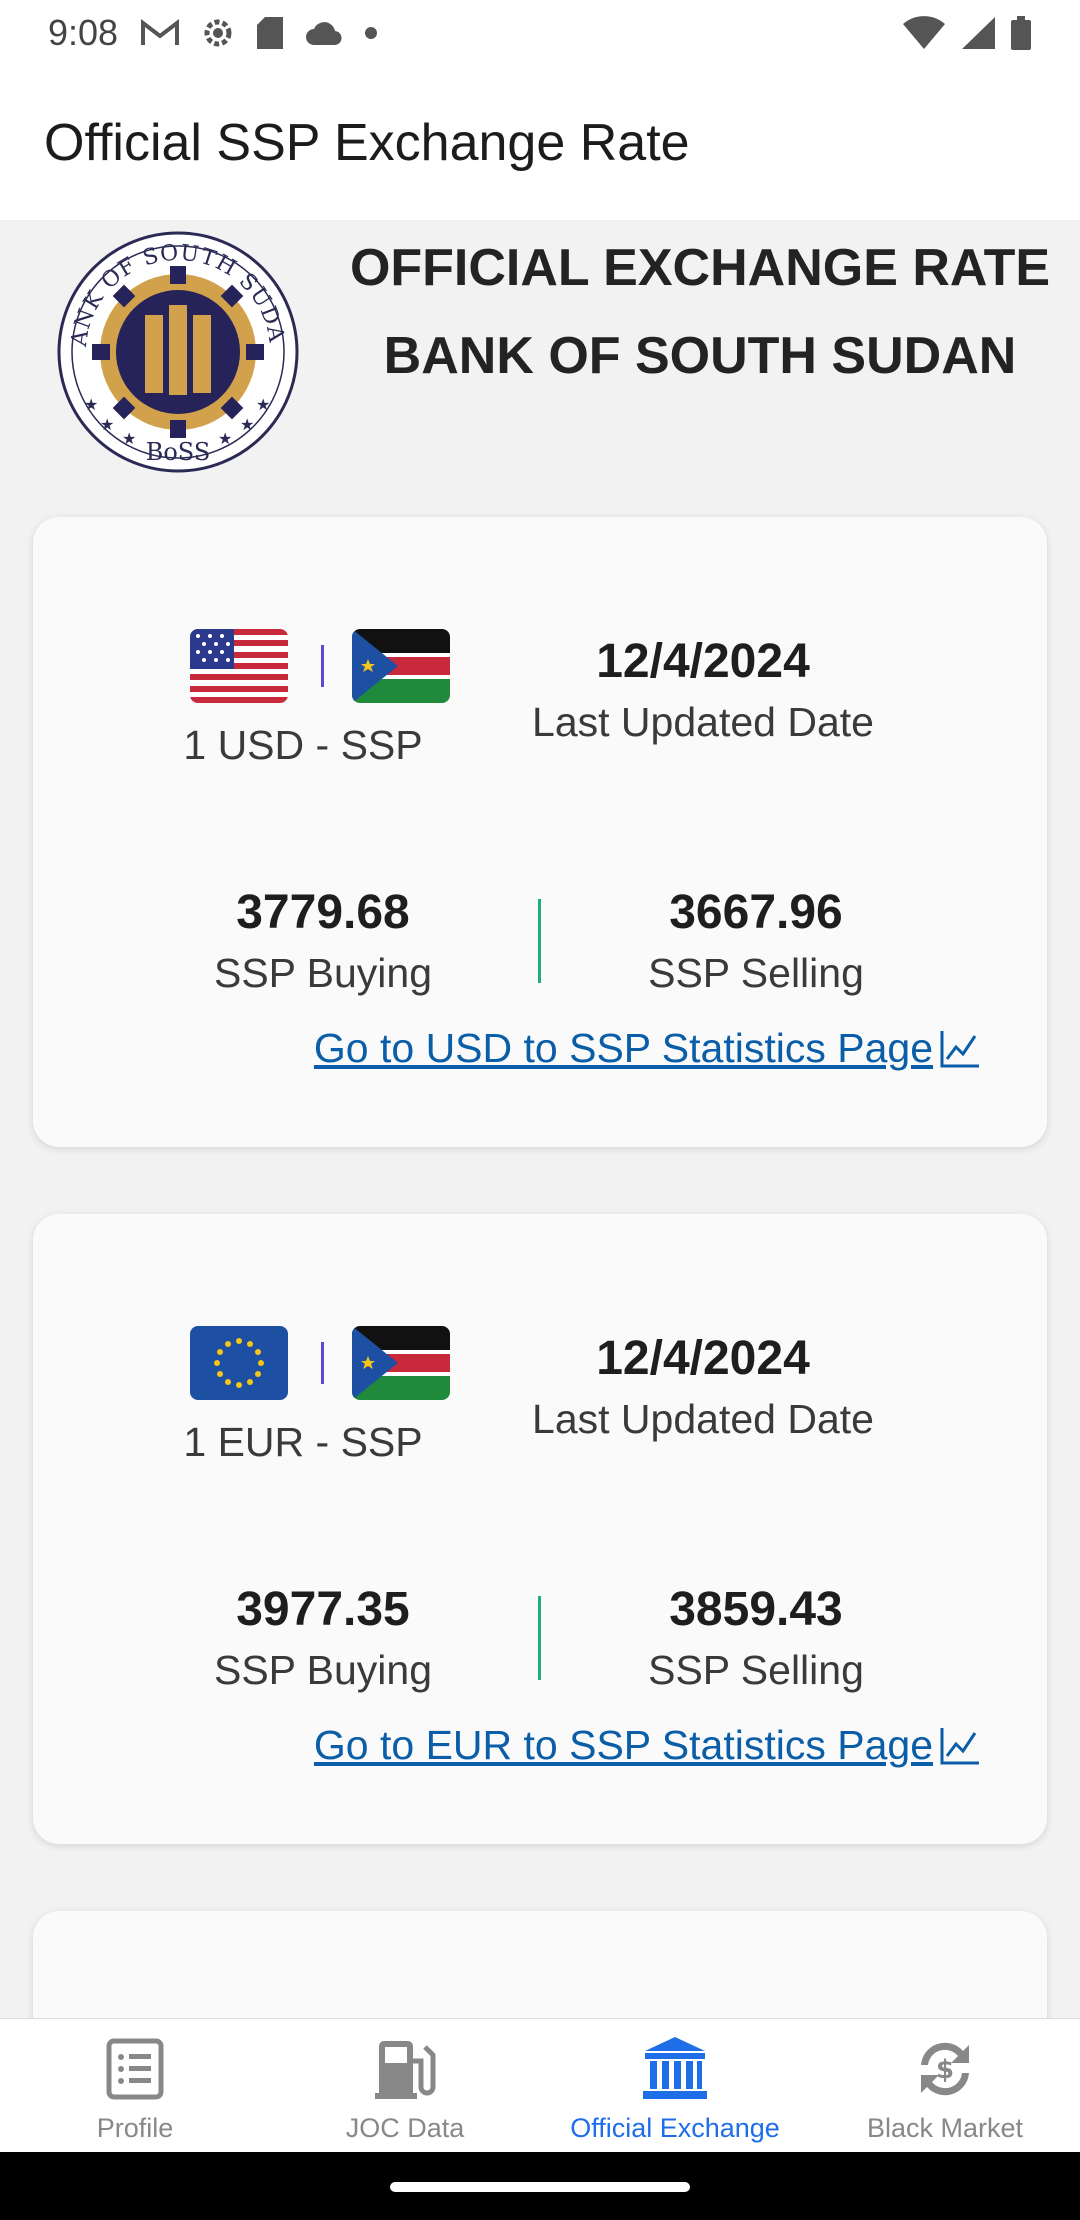 The image size is (1080, 2220). What do you see at coordinates (160, 31) in the screenshot?
I see `gmail-icon` at bounding box center [160, 31].